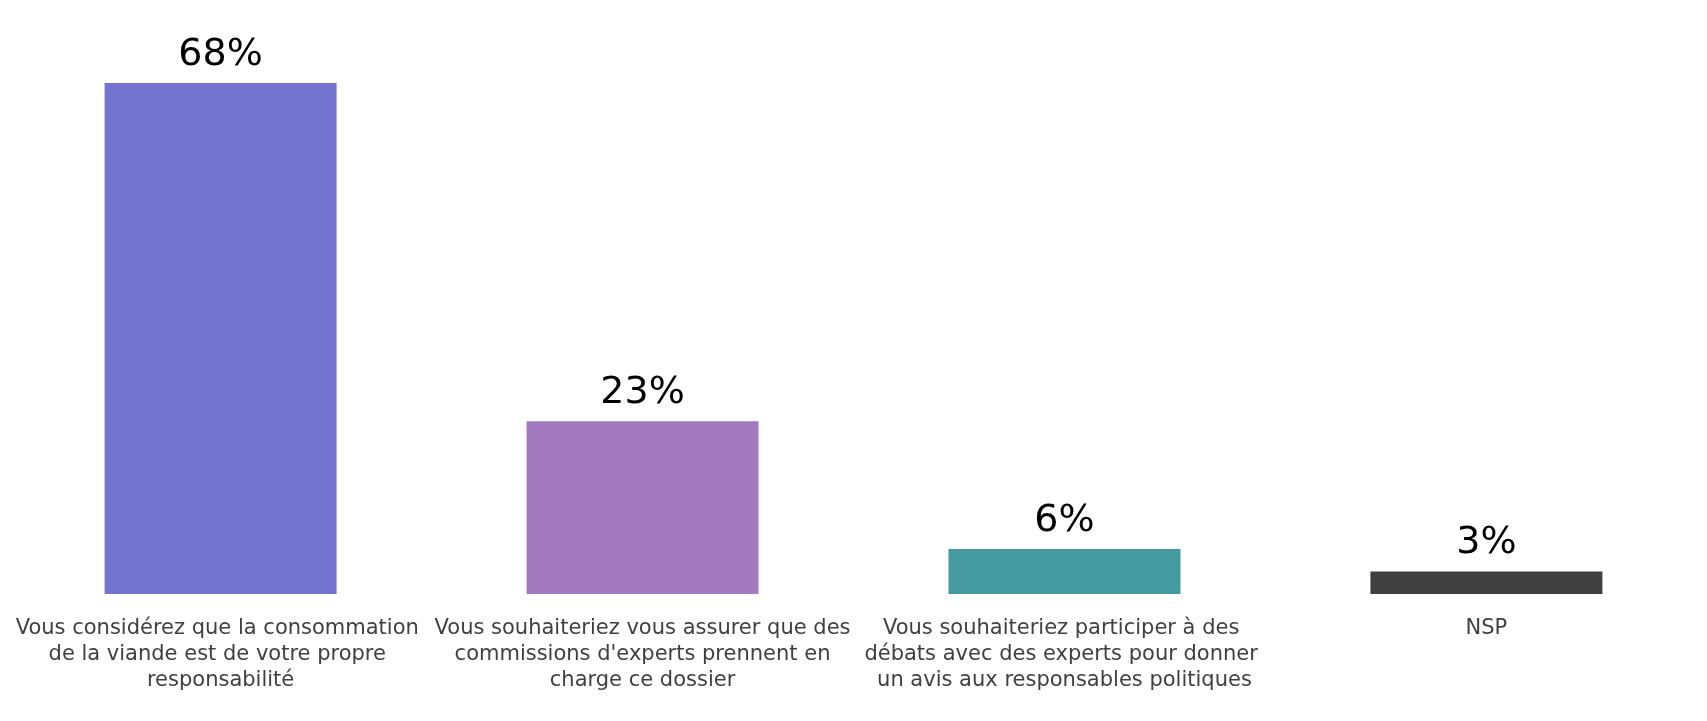 Image resolution: width=1707 pixels, height=721 pixels. I want to click on data-label: 3%, so click(1486, 540).